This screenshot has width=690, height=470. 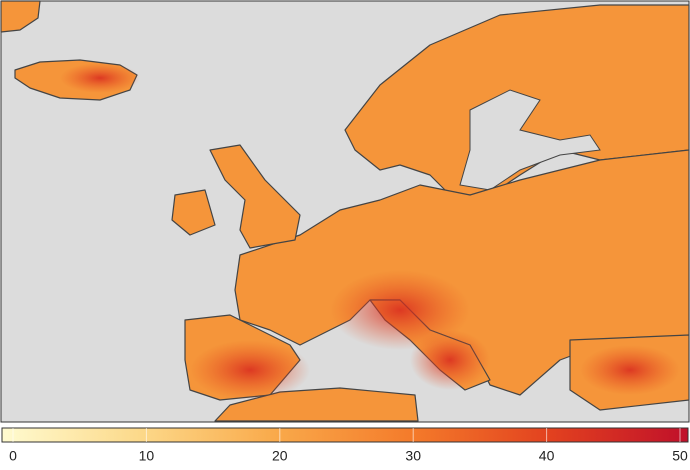 What do you see at coordinates (13, 456) in the screenshot?
I see `colorbar-tick-label: 0` at bounding box center [13, 456].